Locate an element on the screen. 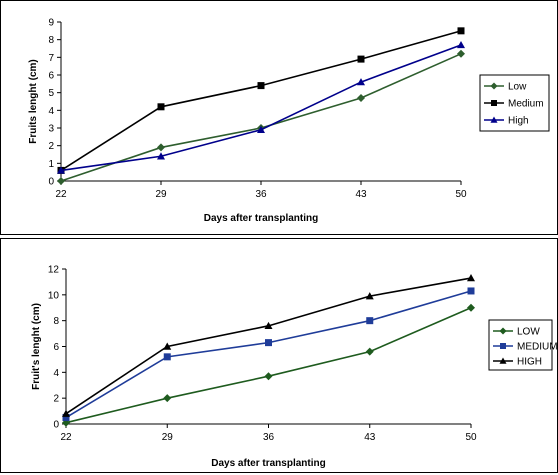  top-y-tick-label: 9 is located at coordinates (51, 23).